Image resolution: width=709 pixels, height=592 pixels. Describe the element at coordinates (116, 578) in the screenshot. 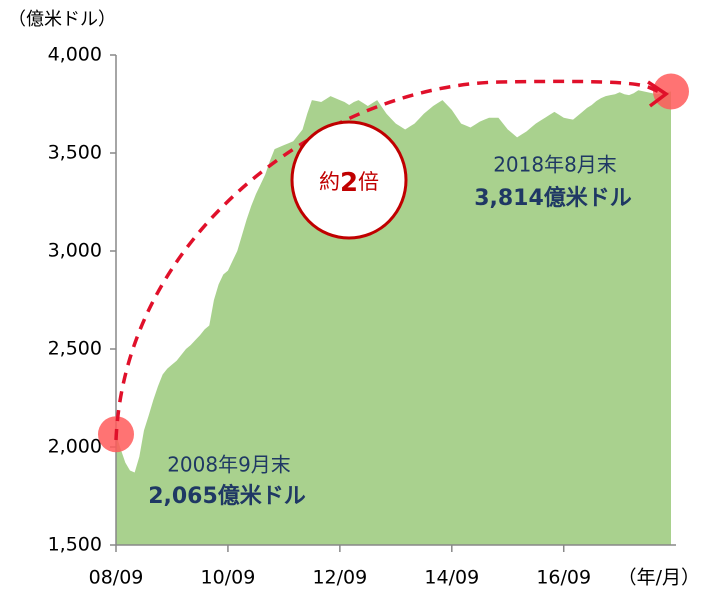

I see `x-tick-label: 08/09` at that location.